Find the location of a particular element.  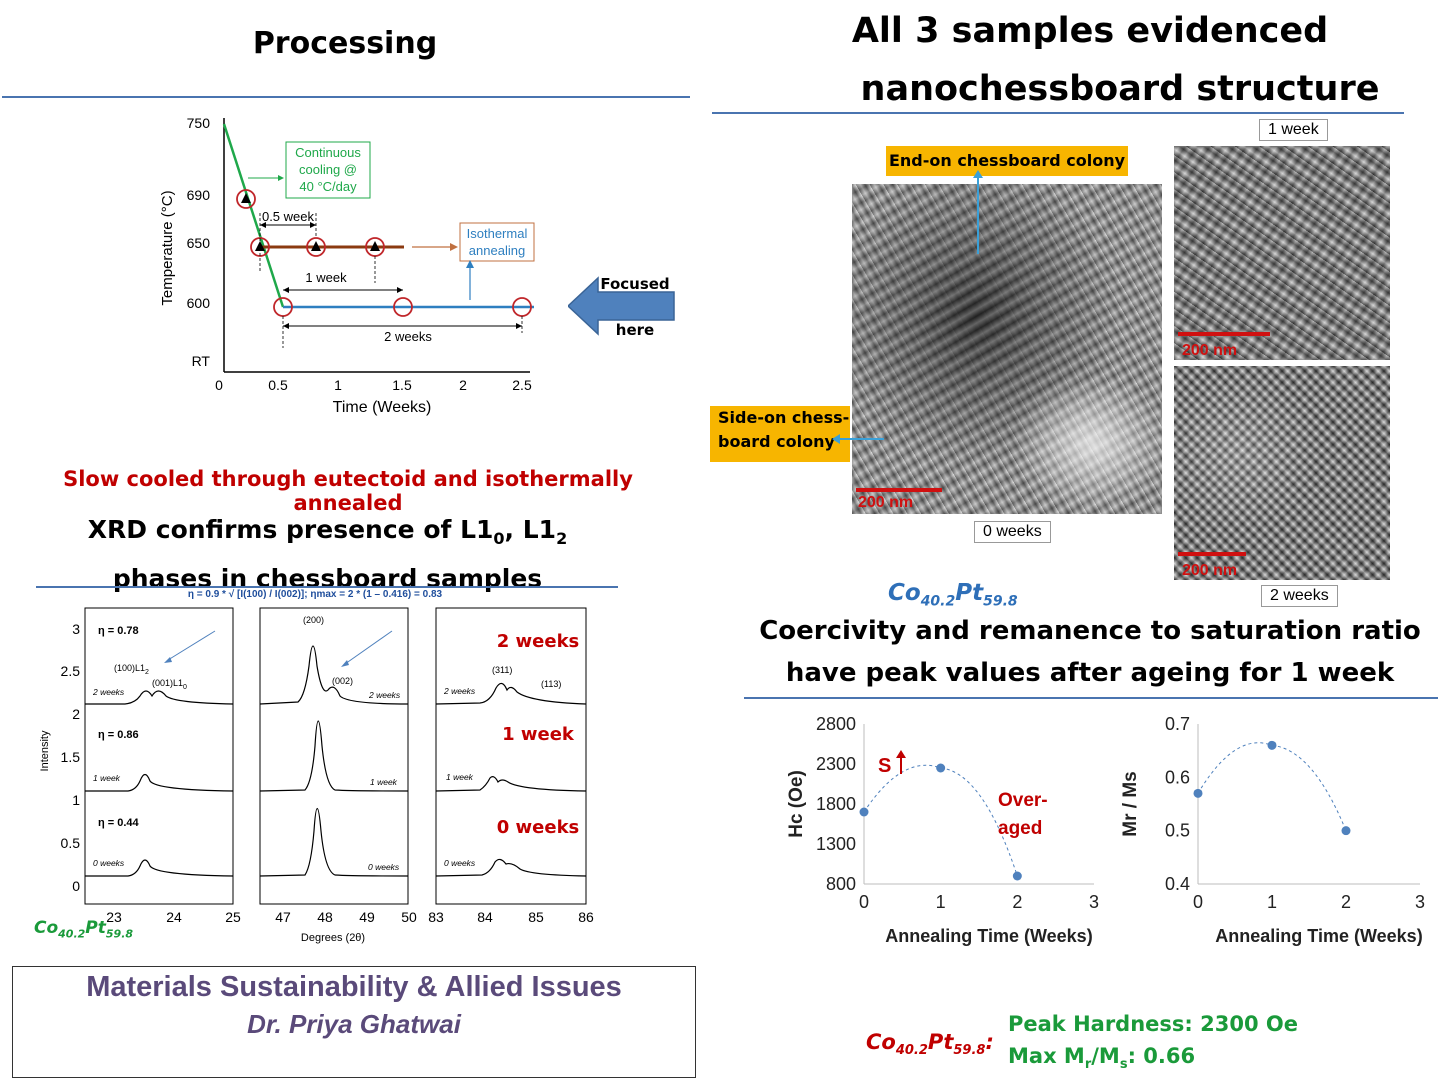

y-tick: 2.5 is located at coordinates (71, 671).